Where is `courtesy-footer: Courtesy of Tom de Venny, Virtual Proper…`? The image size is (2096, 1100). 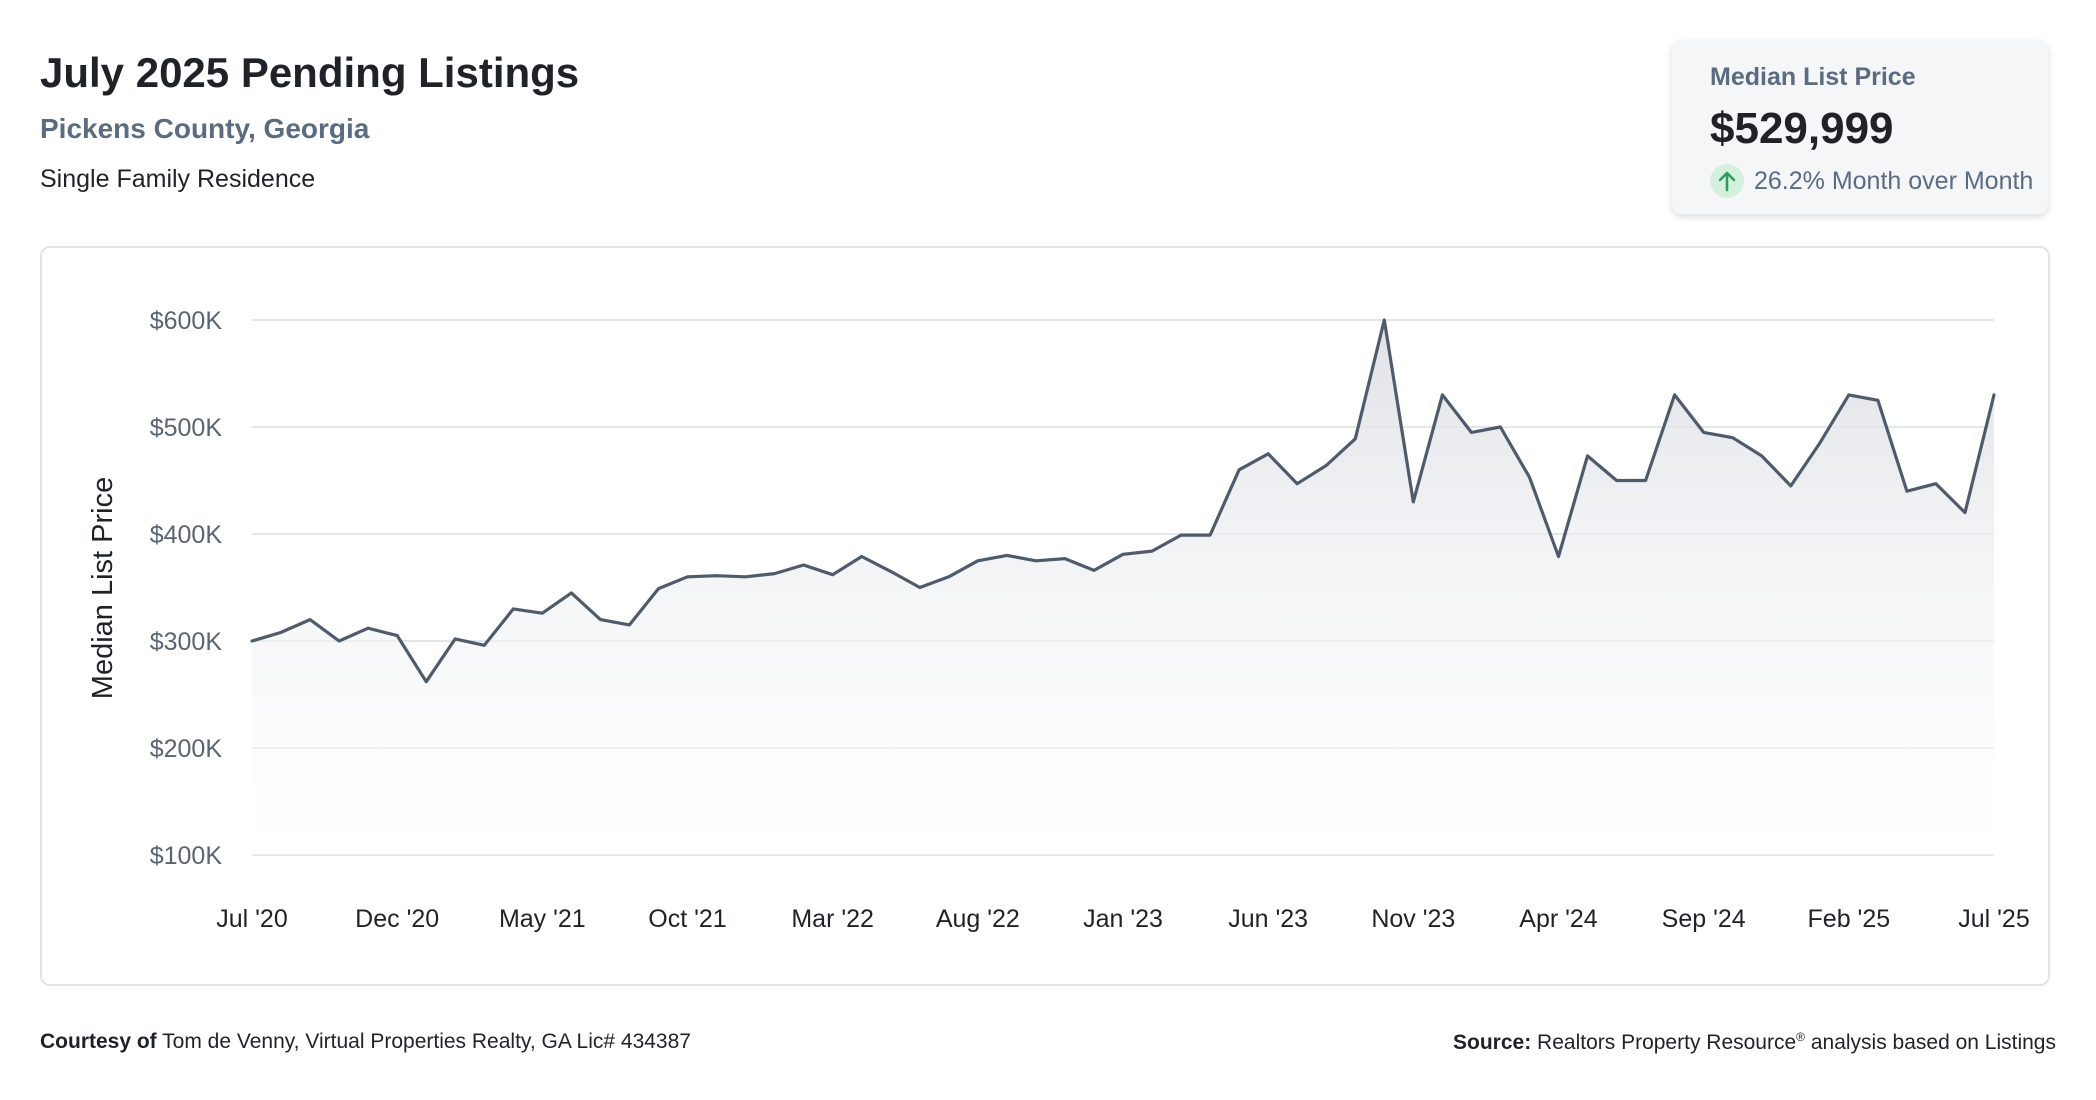
courtesy-footer: Courtesy of Tom de Venny, Virtual Proper… is located at coordinates (365, 1042).